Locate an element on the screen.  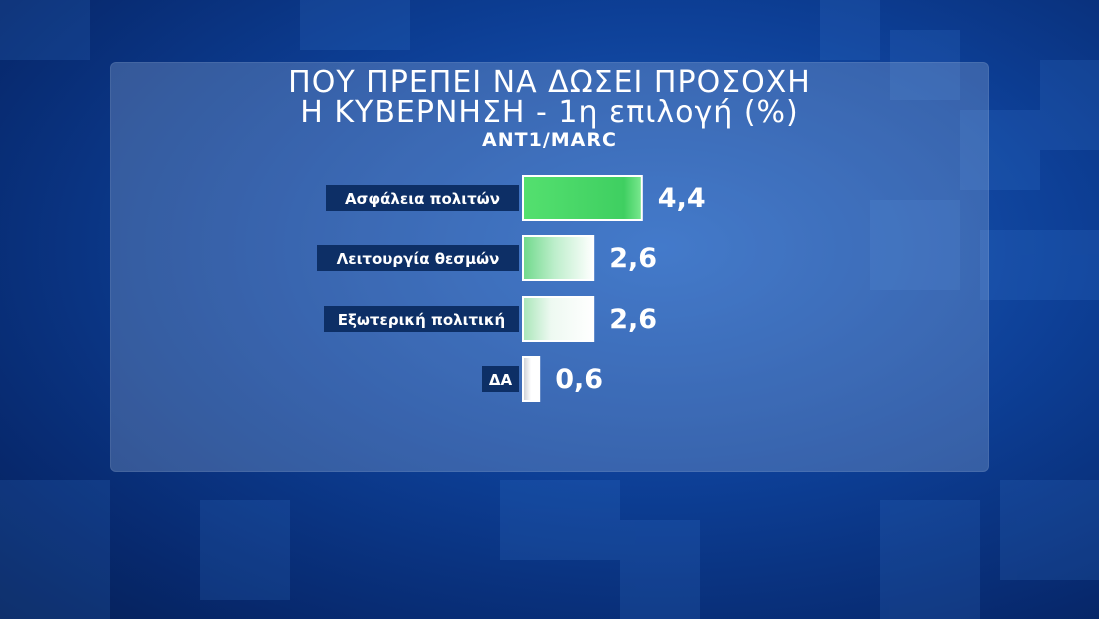
chart-source: ANT1/MARC is located at coordinates (549, 140).